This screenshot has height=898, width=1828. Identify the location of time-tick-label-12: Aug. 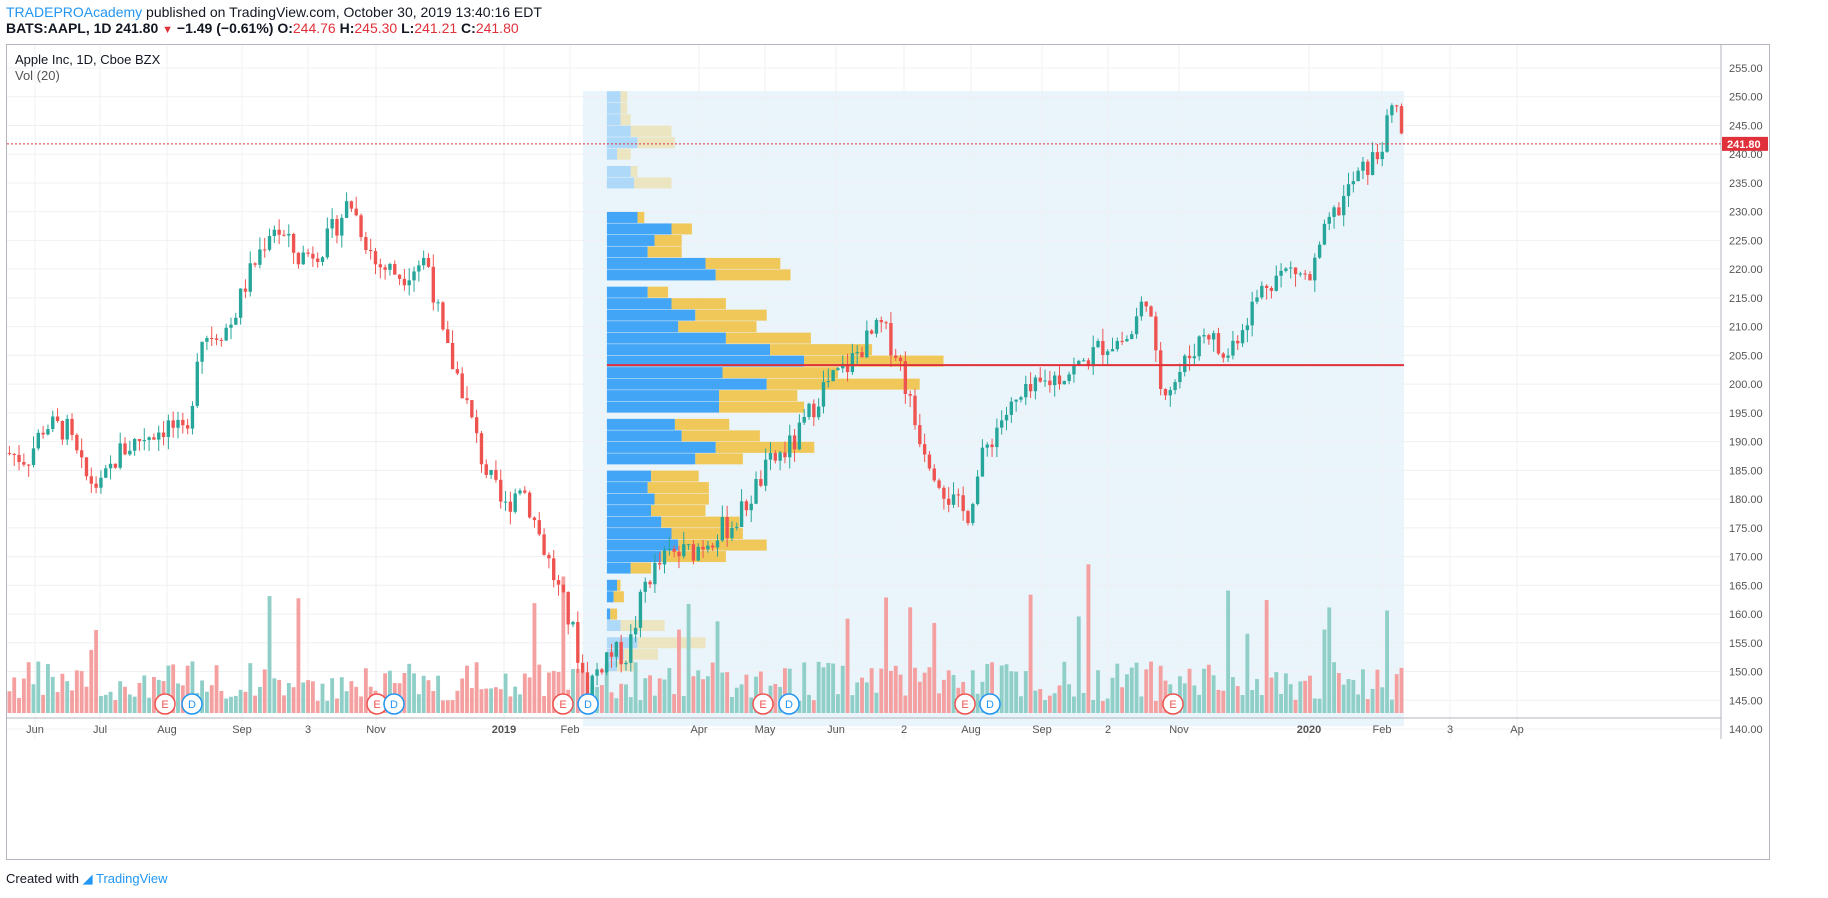
(971, 730).